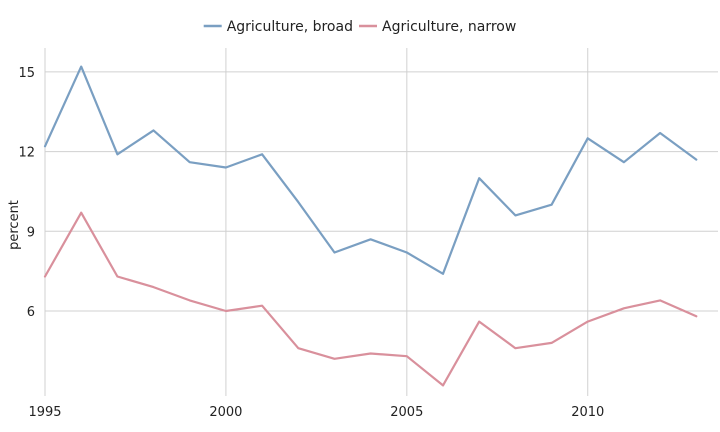 This screenshot has height=432, width=720. What do you see at coordinates (26, 73) in the screenshot?
I see `y-tick-label: 15` at bounding box center [26, 73].